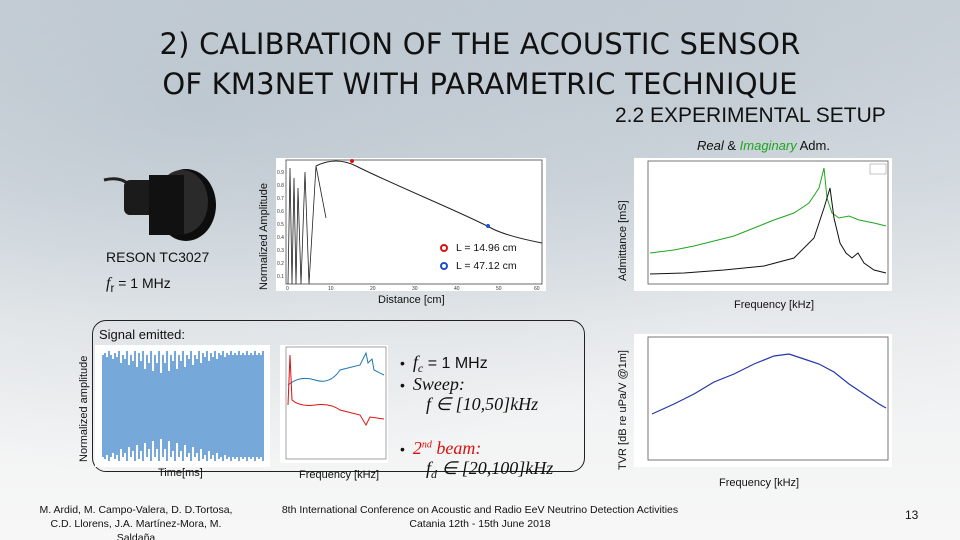 The image size is (960, 540). Describe the element at coordinates (180, 473) in the screenshot. I see `signal-xlabel: Time[ms]` at that location.